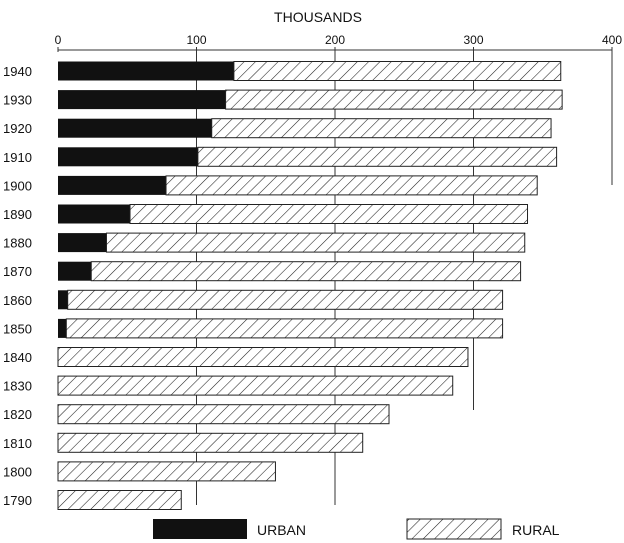 This screenshot has height=543, width=624. I want to click on x-tick-label-200: 200, so click(335, 40).